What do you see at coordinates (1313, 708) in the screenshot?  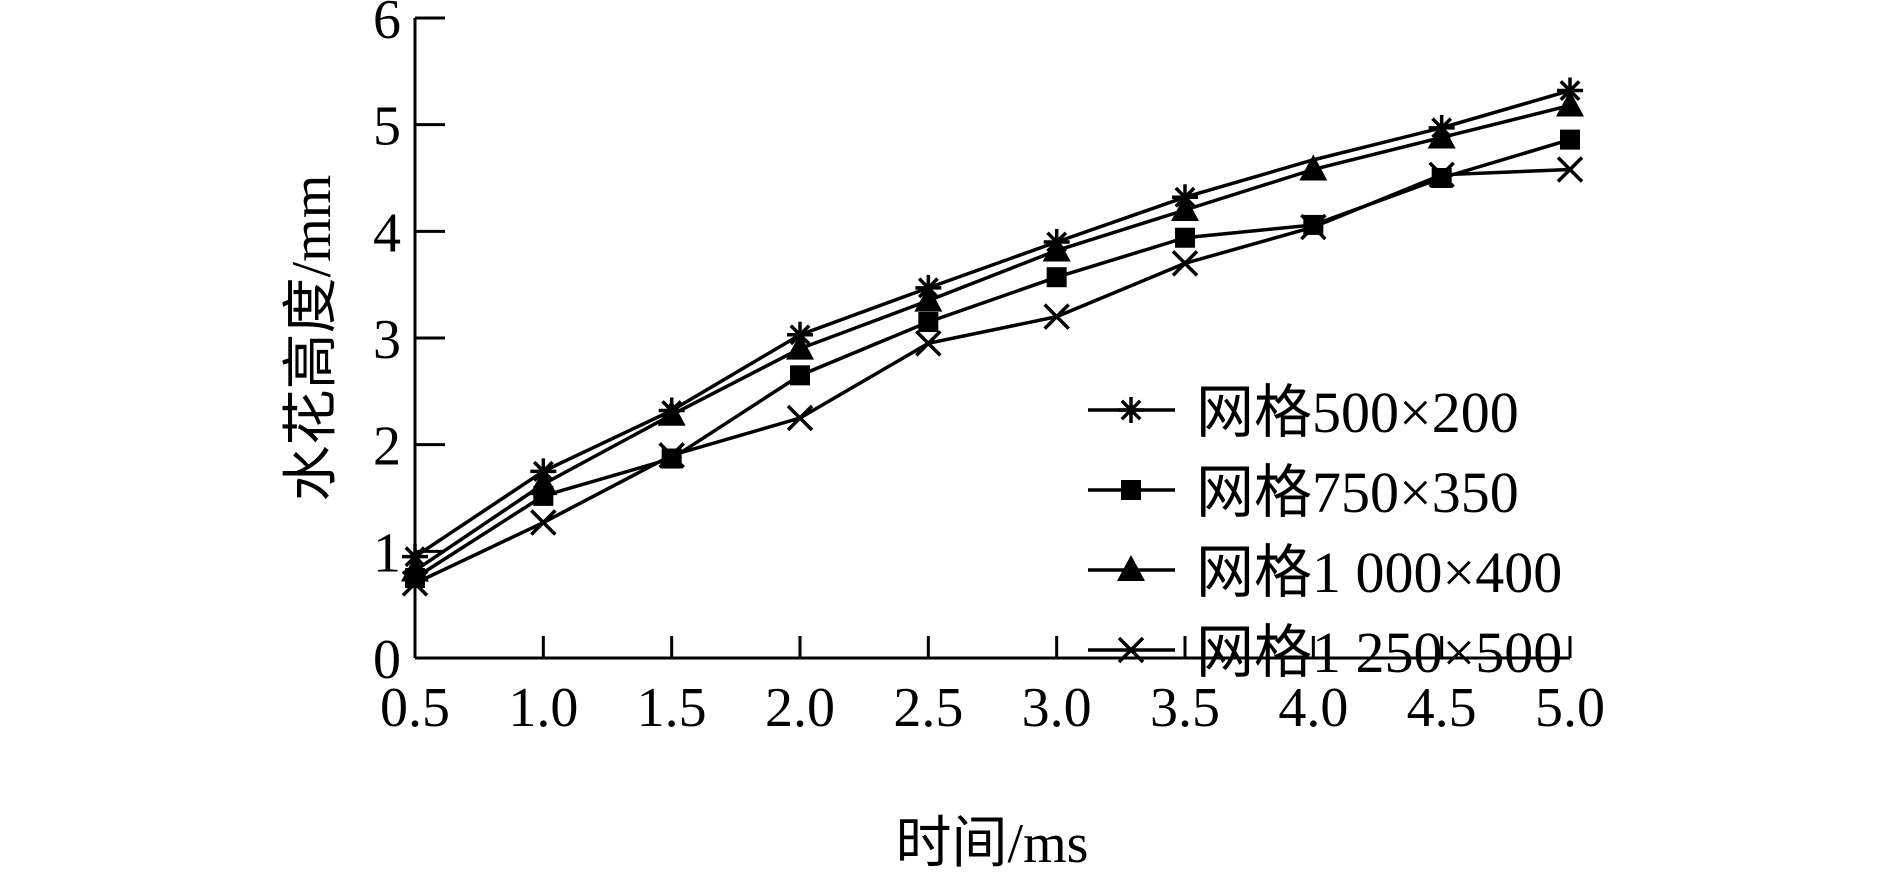 I see `x-tick-label: 4.0` at bounding box center [1313, 708].